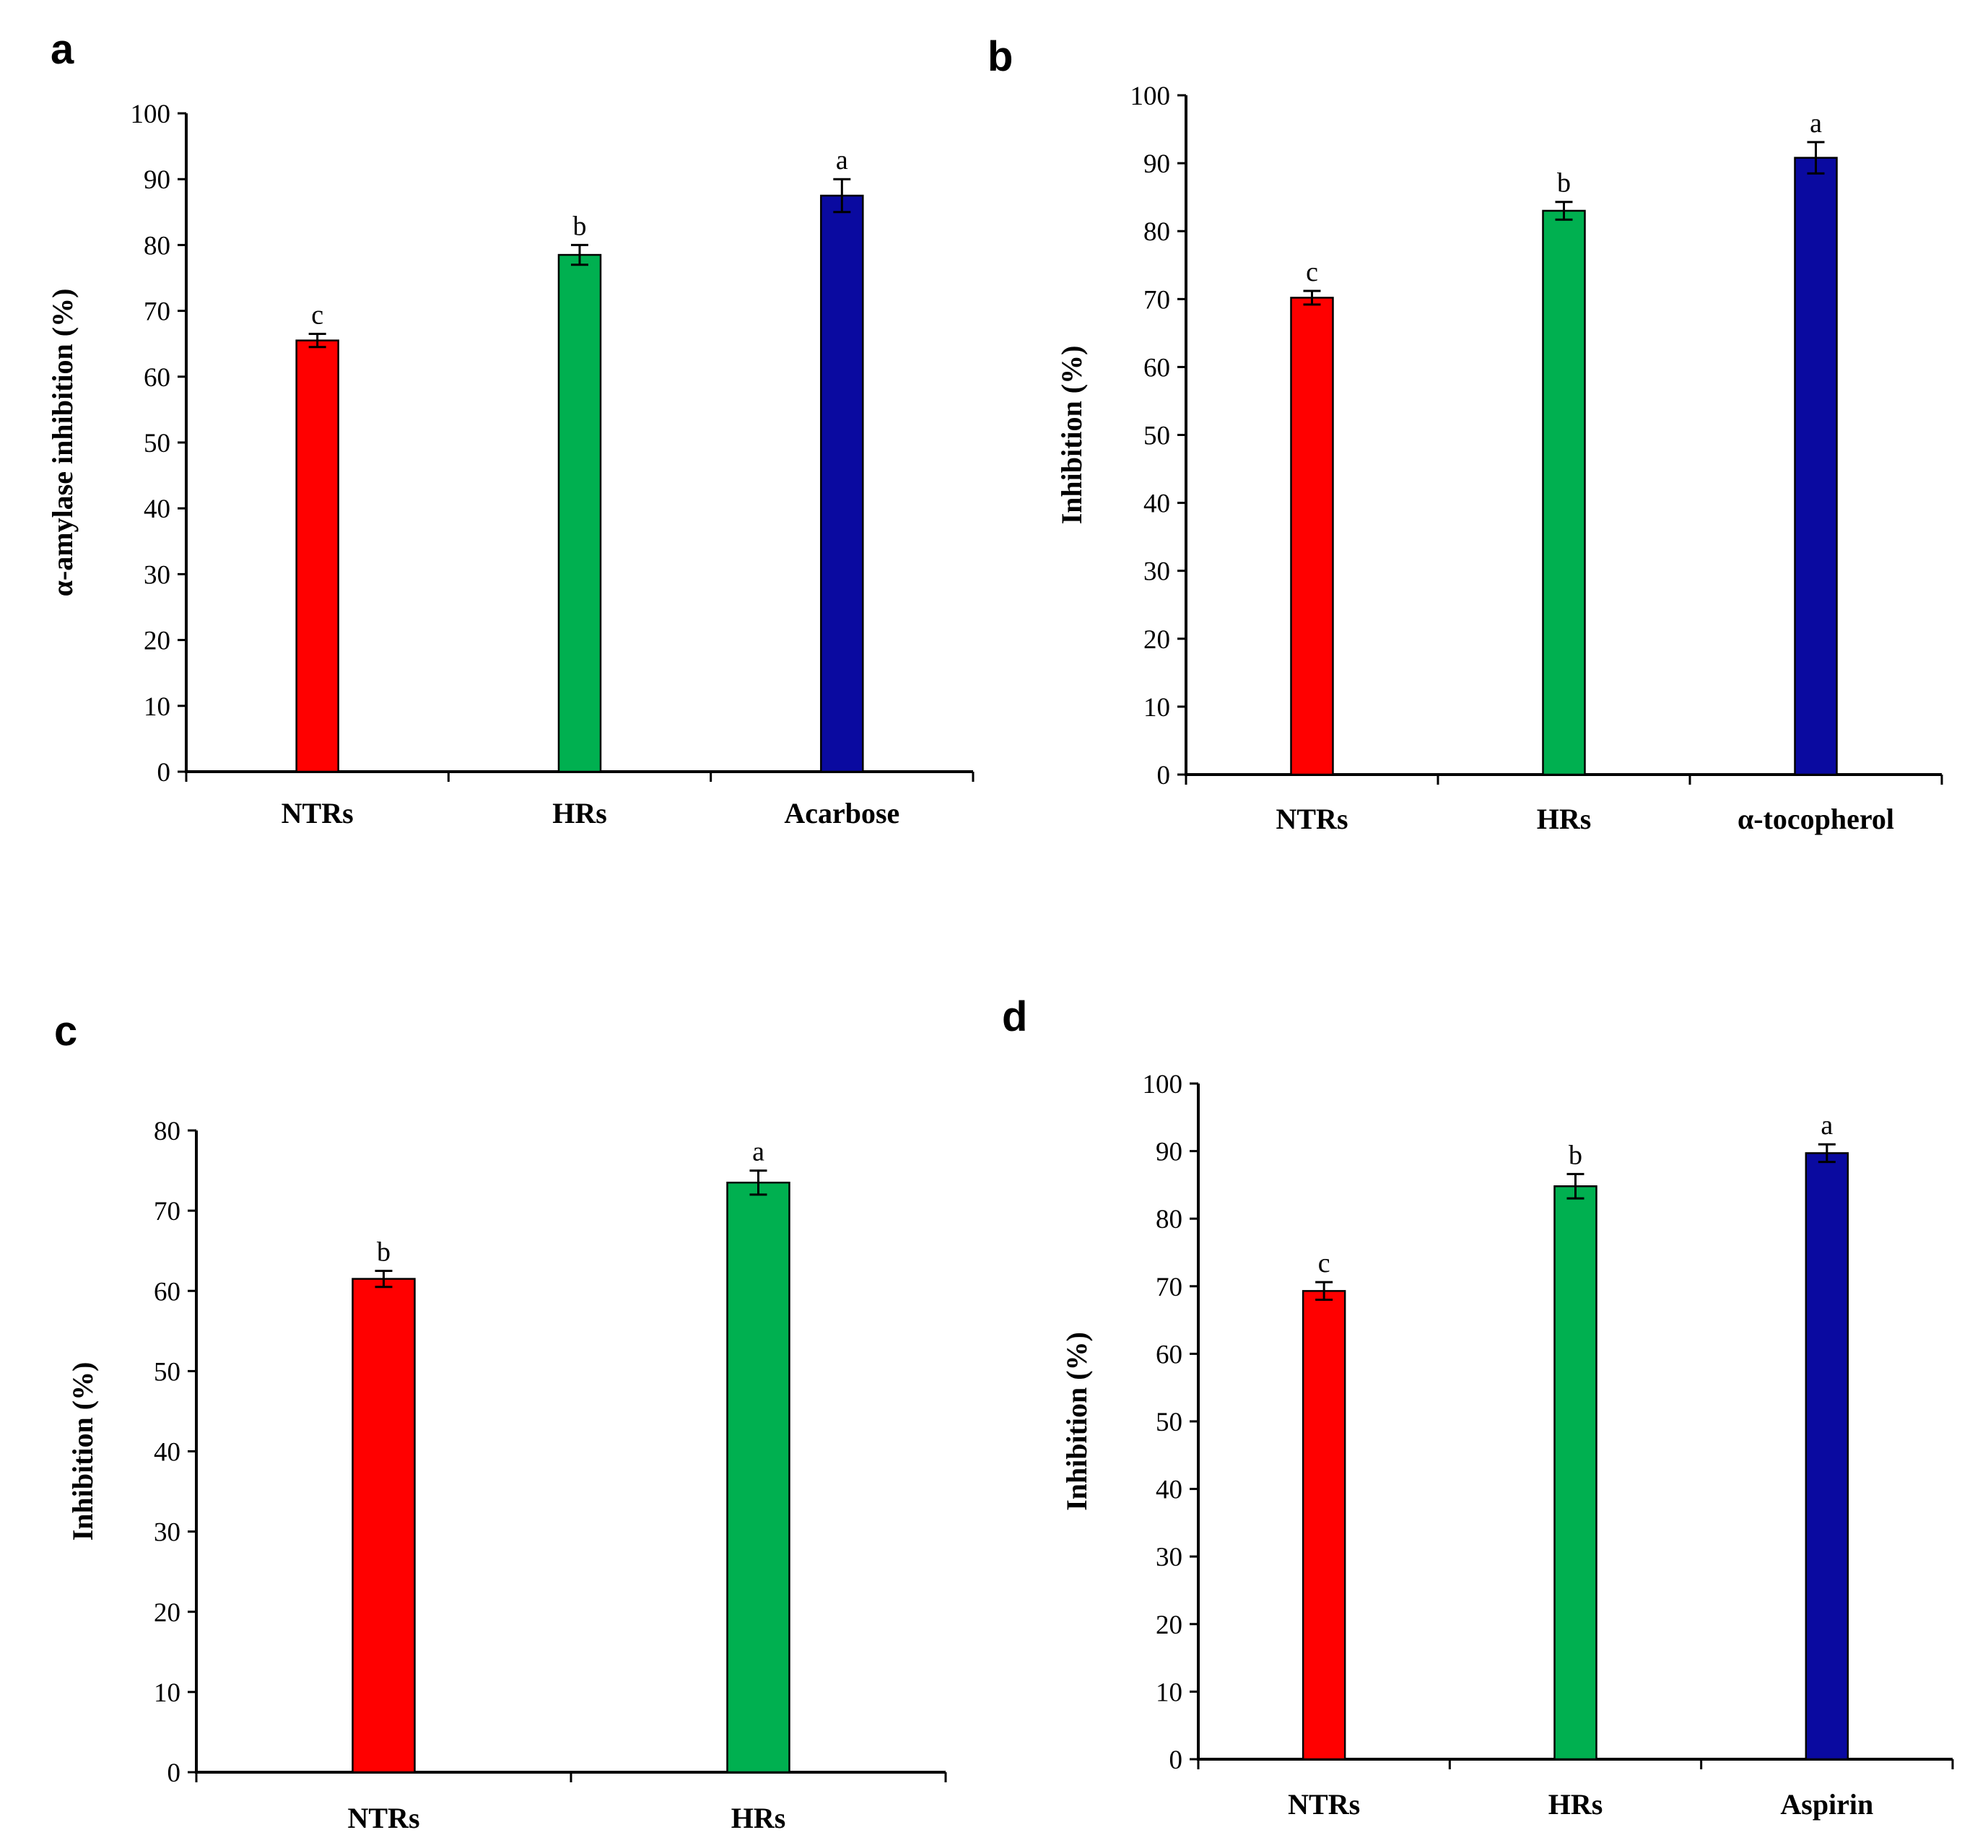 The image size is (1988, 1848). Describe the element at coordinates (63, 443) in the screenshot. I see `y-axis-title: α-amylase inhibition (%)` at that location.